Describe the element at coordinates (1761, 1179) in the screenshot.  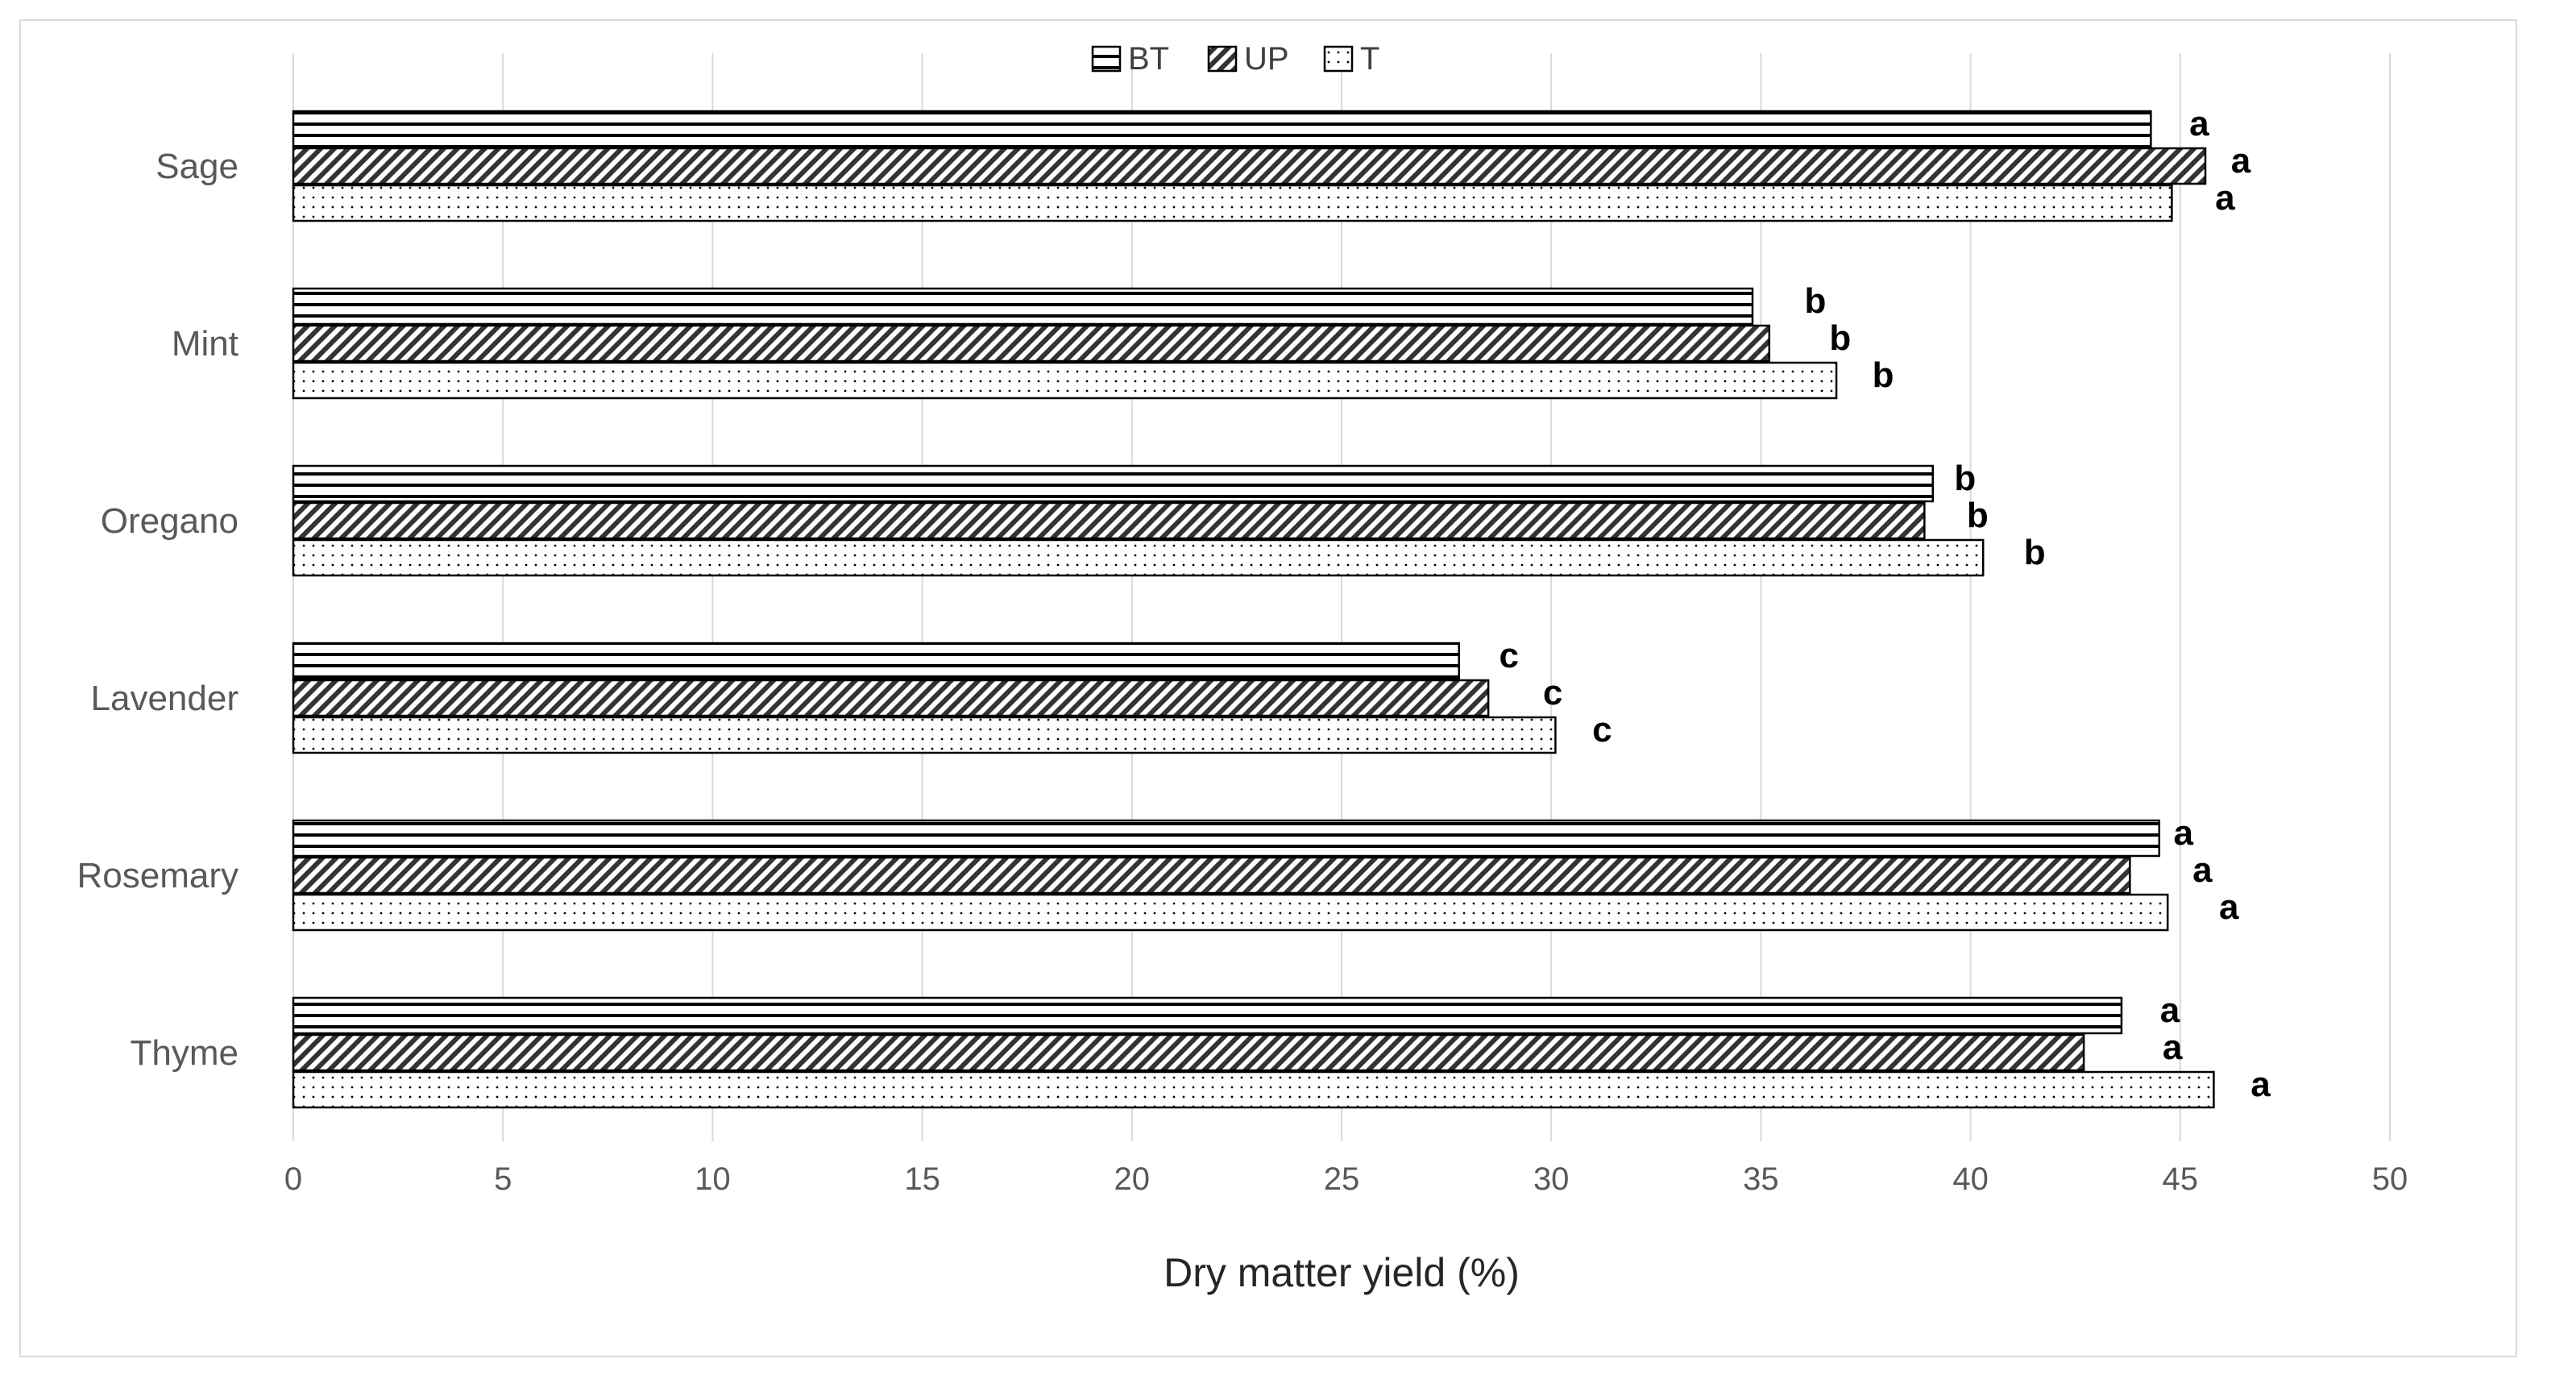
I see `x-tick-label: 35` at that location.